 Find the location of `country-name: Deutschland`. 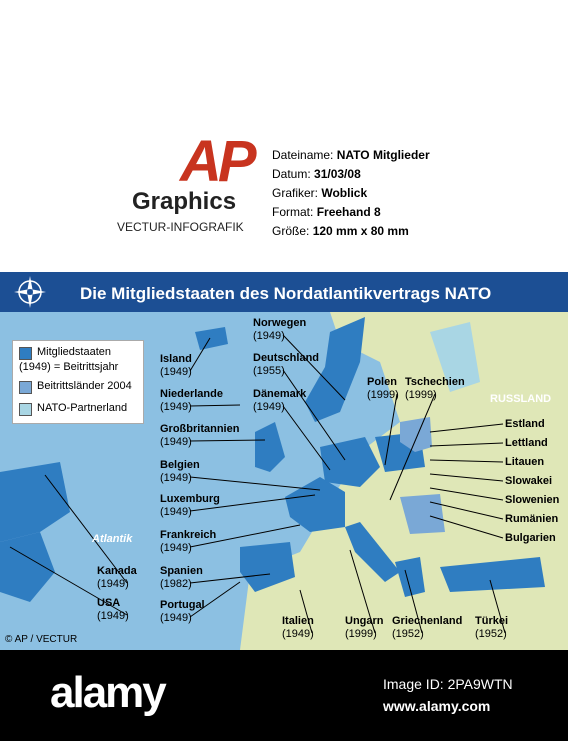

country-name: Deutschland is located at coordinates (286, 358).